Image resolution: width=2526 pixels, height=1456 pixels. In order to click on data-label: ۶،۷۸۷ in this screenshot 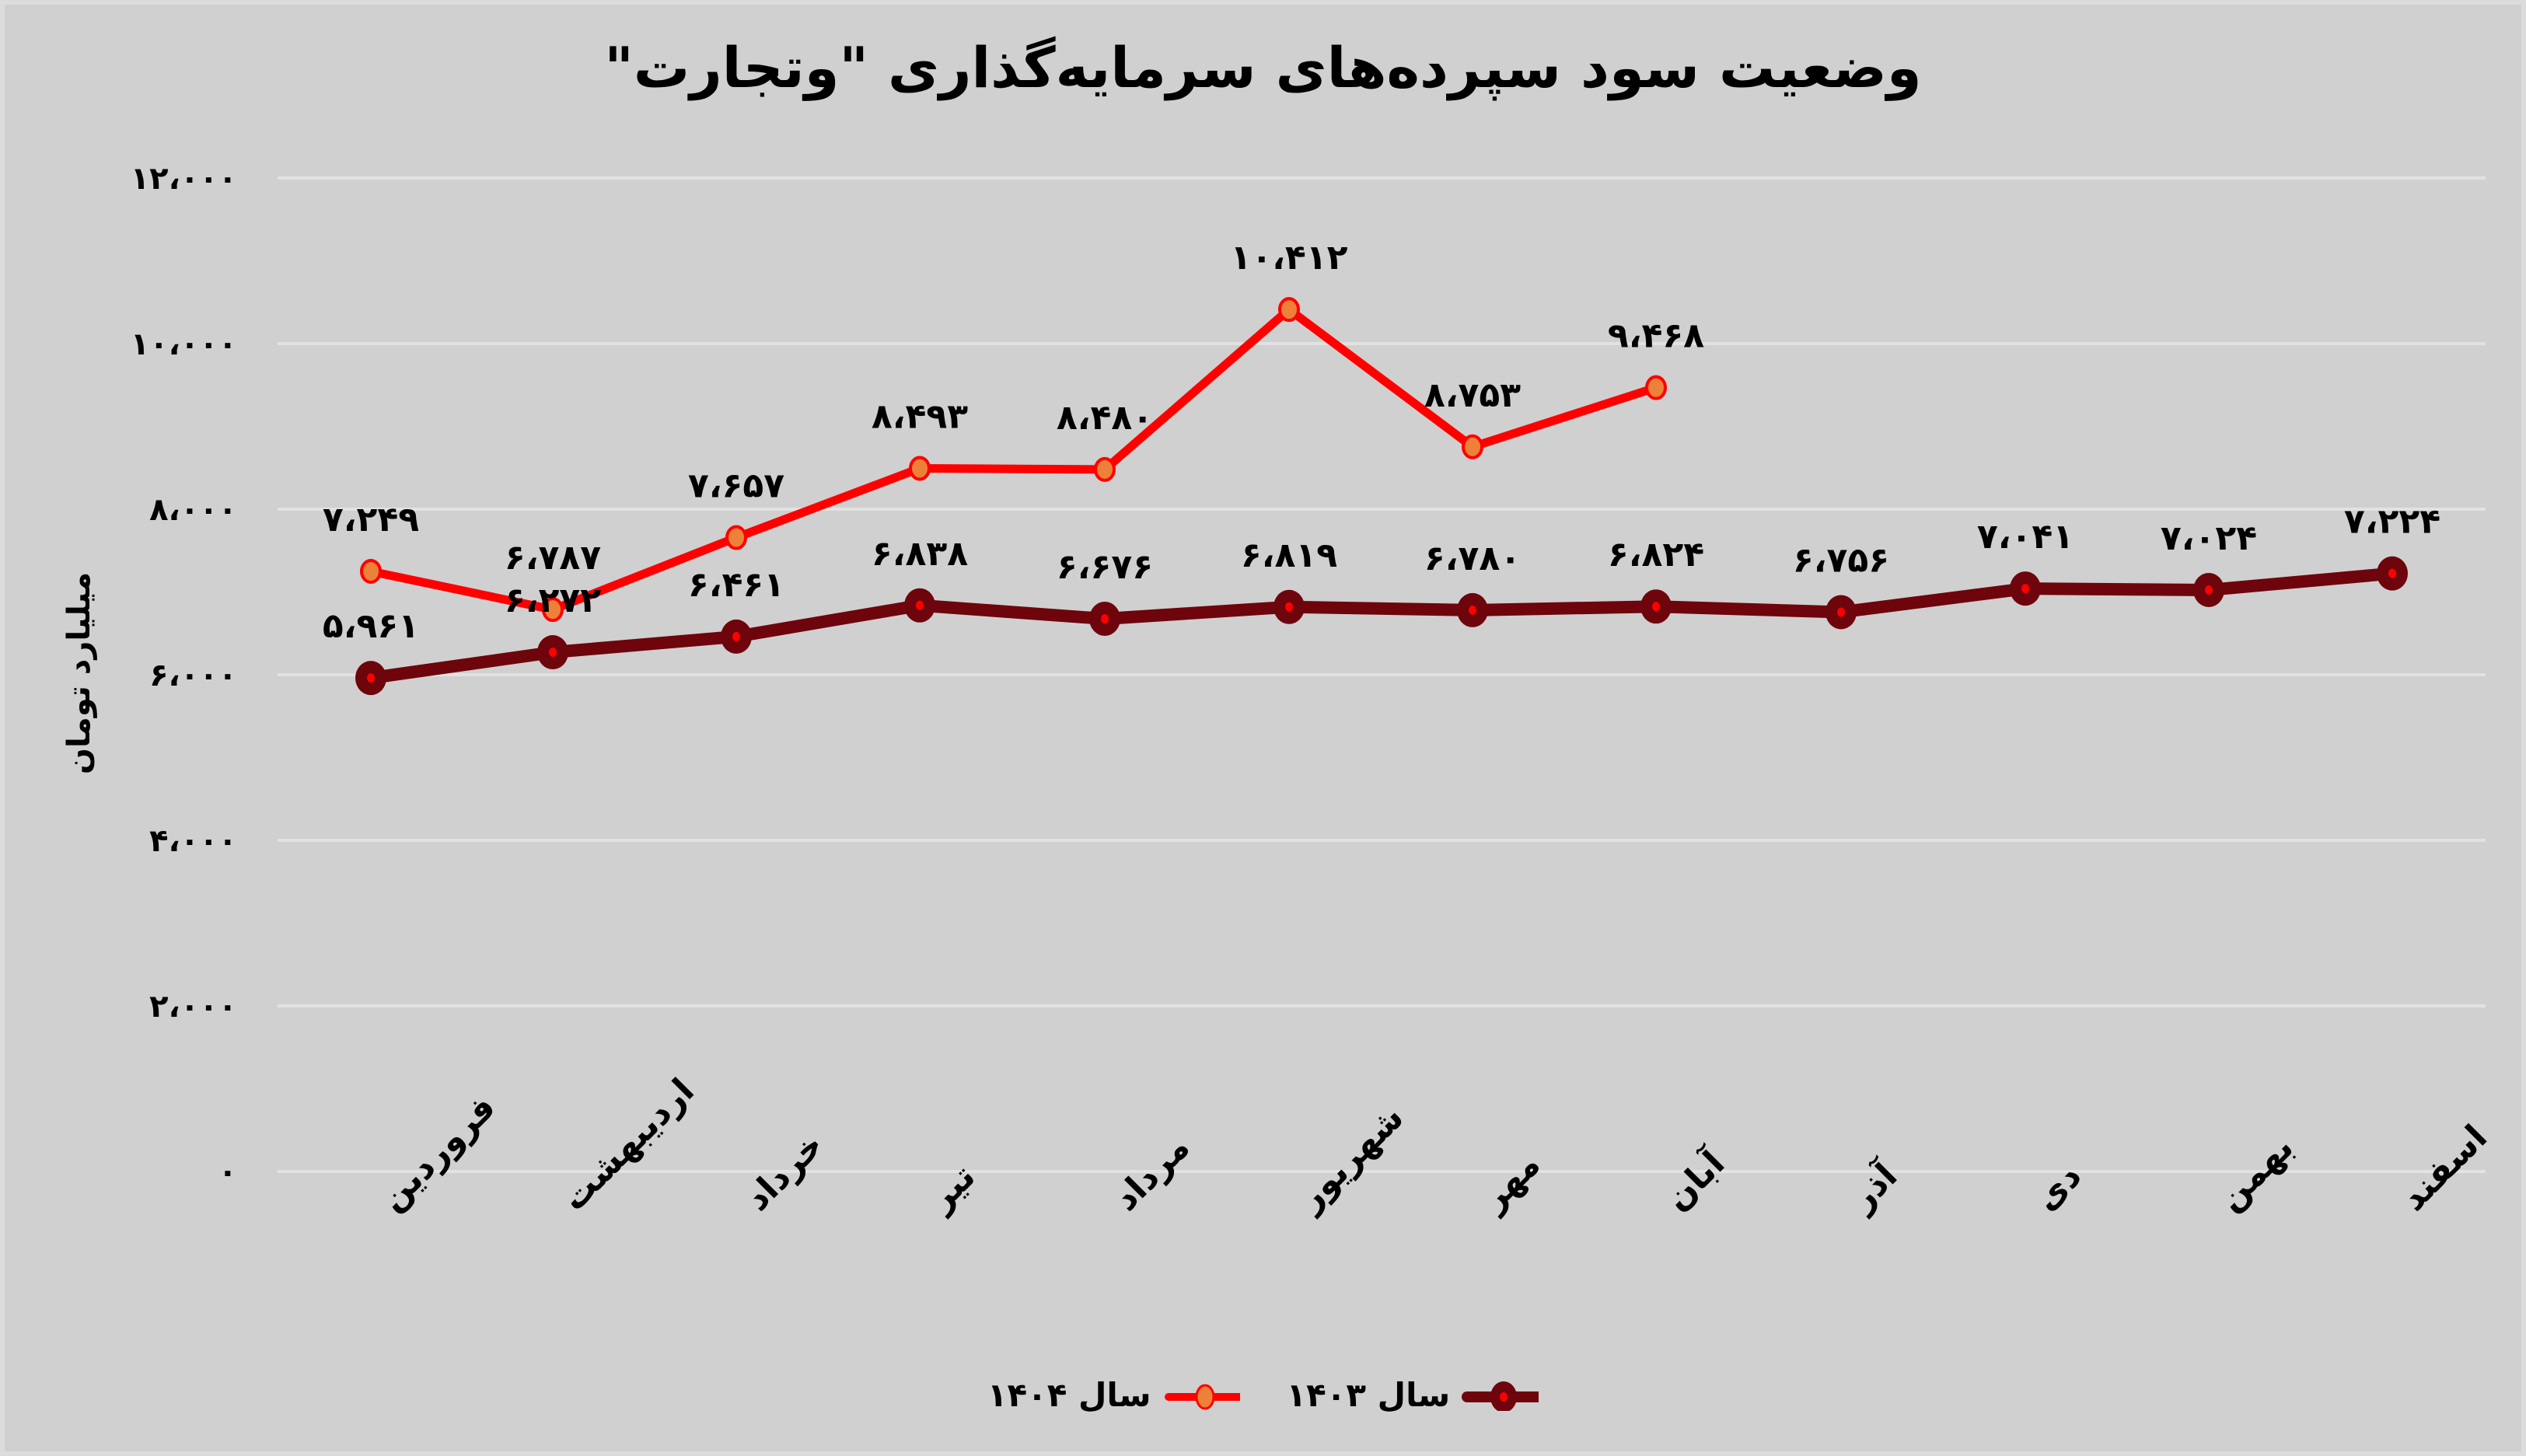, I will do `click(553, 558)`.